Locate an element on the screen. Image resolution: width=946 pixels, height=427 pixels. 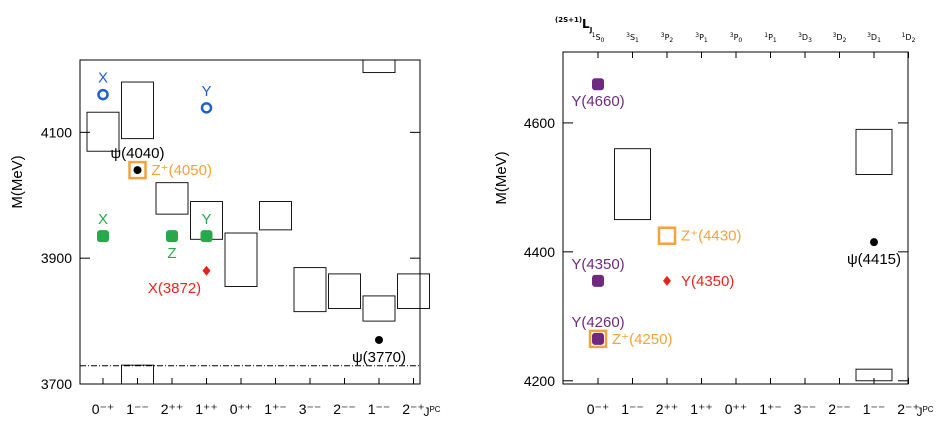
point-label: Y is located at coordinates (206, 91).